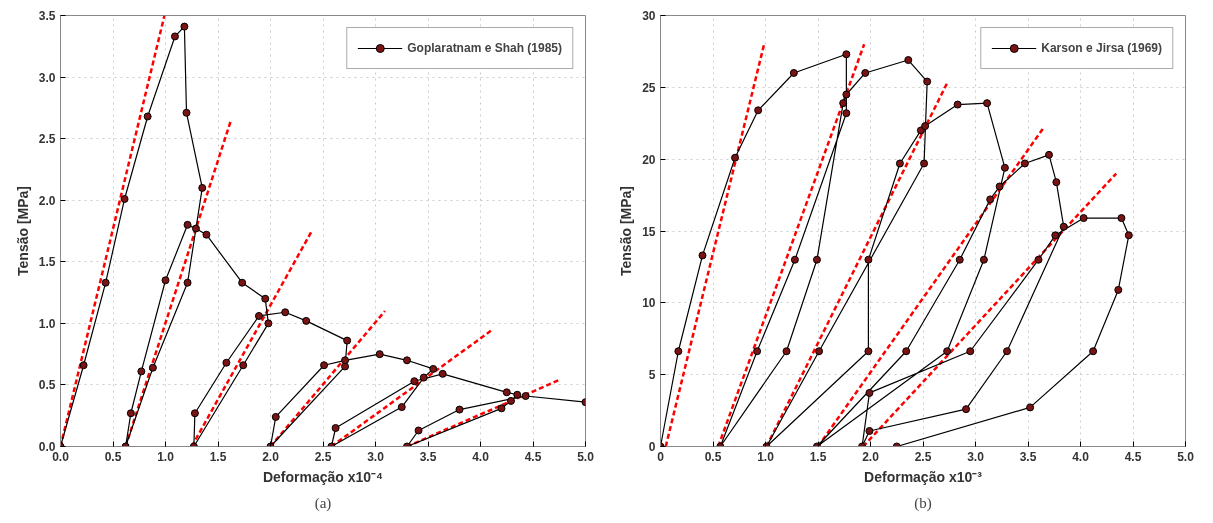 The height and width of the screenshot is (523, 1213). Describe the element at coordinates (47, 77) in the screenshot. I see `y-tick-label: 3.0` at that location.